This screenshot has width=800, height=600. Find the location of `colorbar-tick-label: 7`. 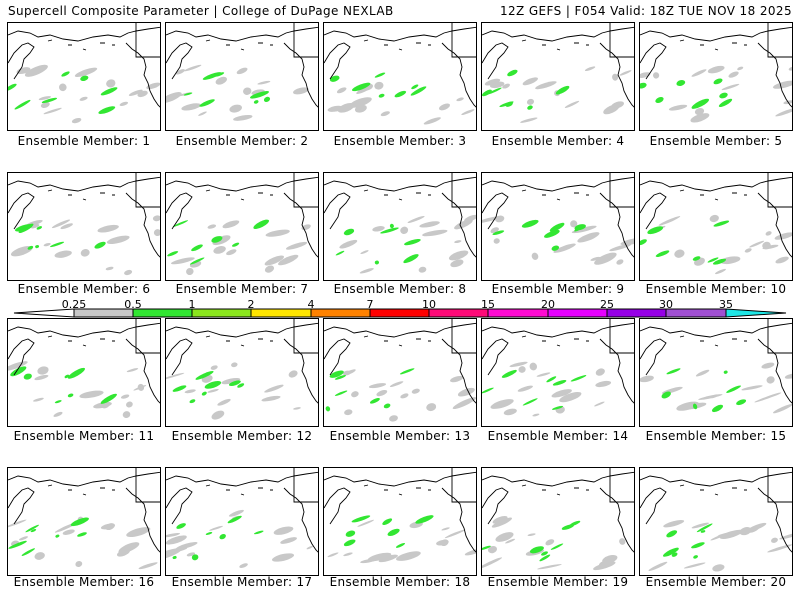

colorbar-tick-label: 7 is located at coordinates (370, 304).